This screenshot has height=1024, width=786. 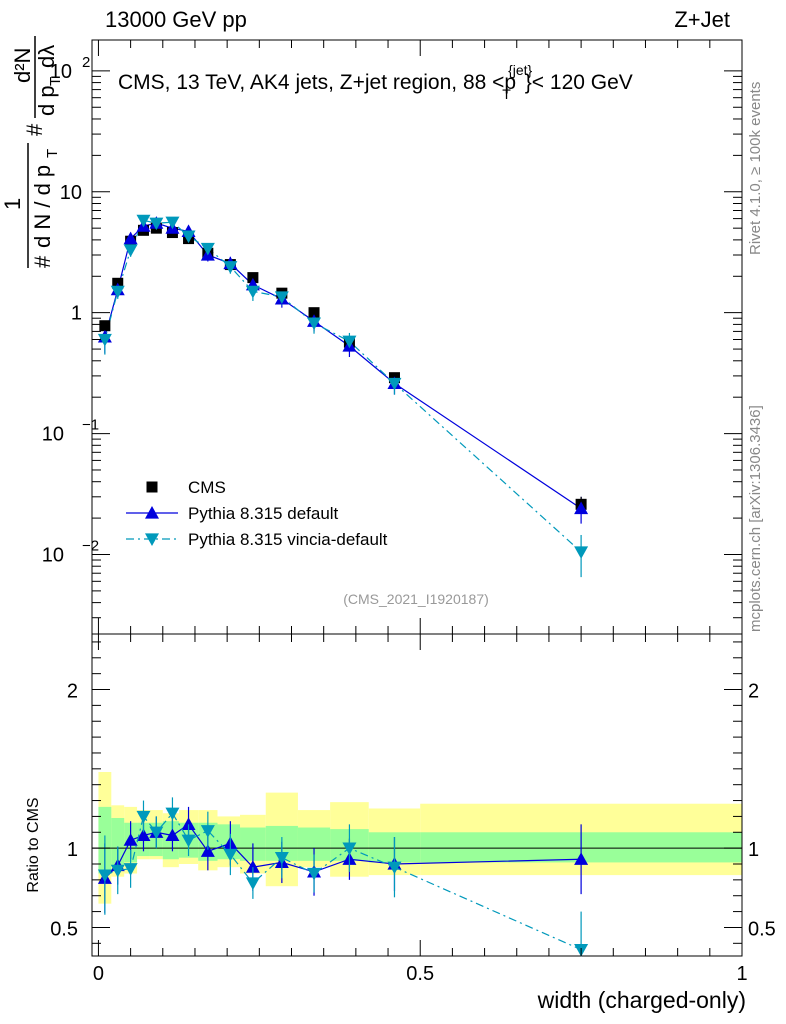 What do you see at coordinates (22, 65) in the screenshot?
I see `y-label-d2n: d²N` at bounding box center [22, 65].